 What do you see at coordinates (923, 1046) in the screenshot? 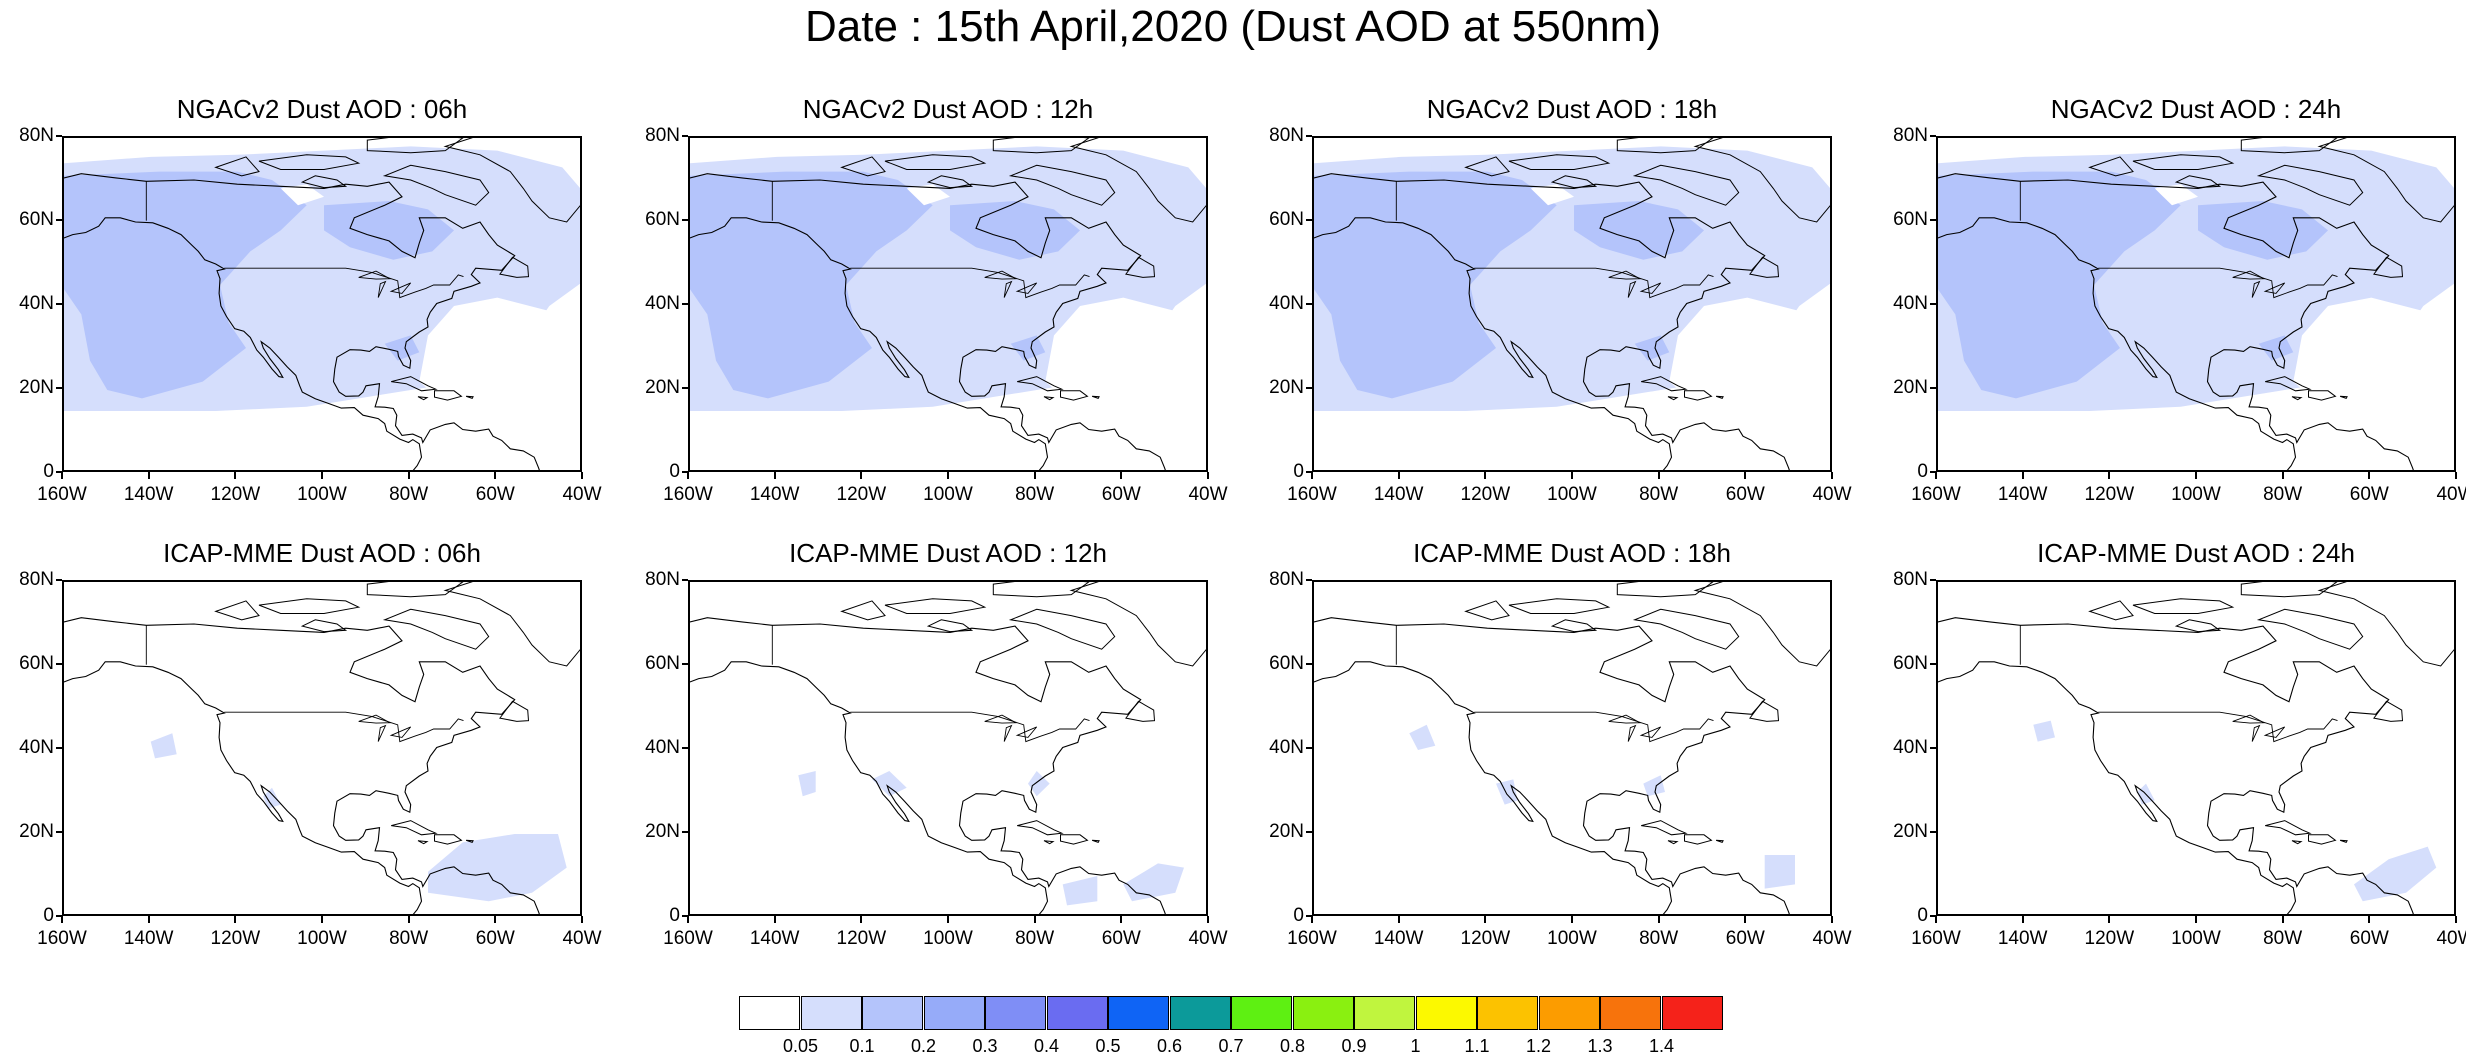
I see `colorbar-label: 0.2` at bounding box center [923, 1046].